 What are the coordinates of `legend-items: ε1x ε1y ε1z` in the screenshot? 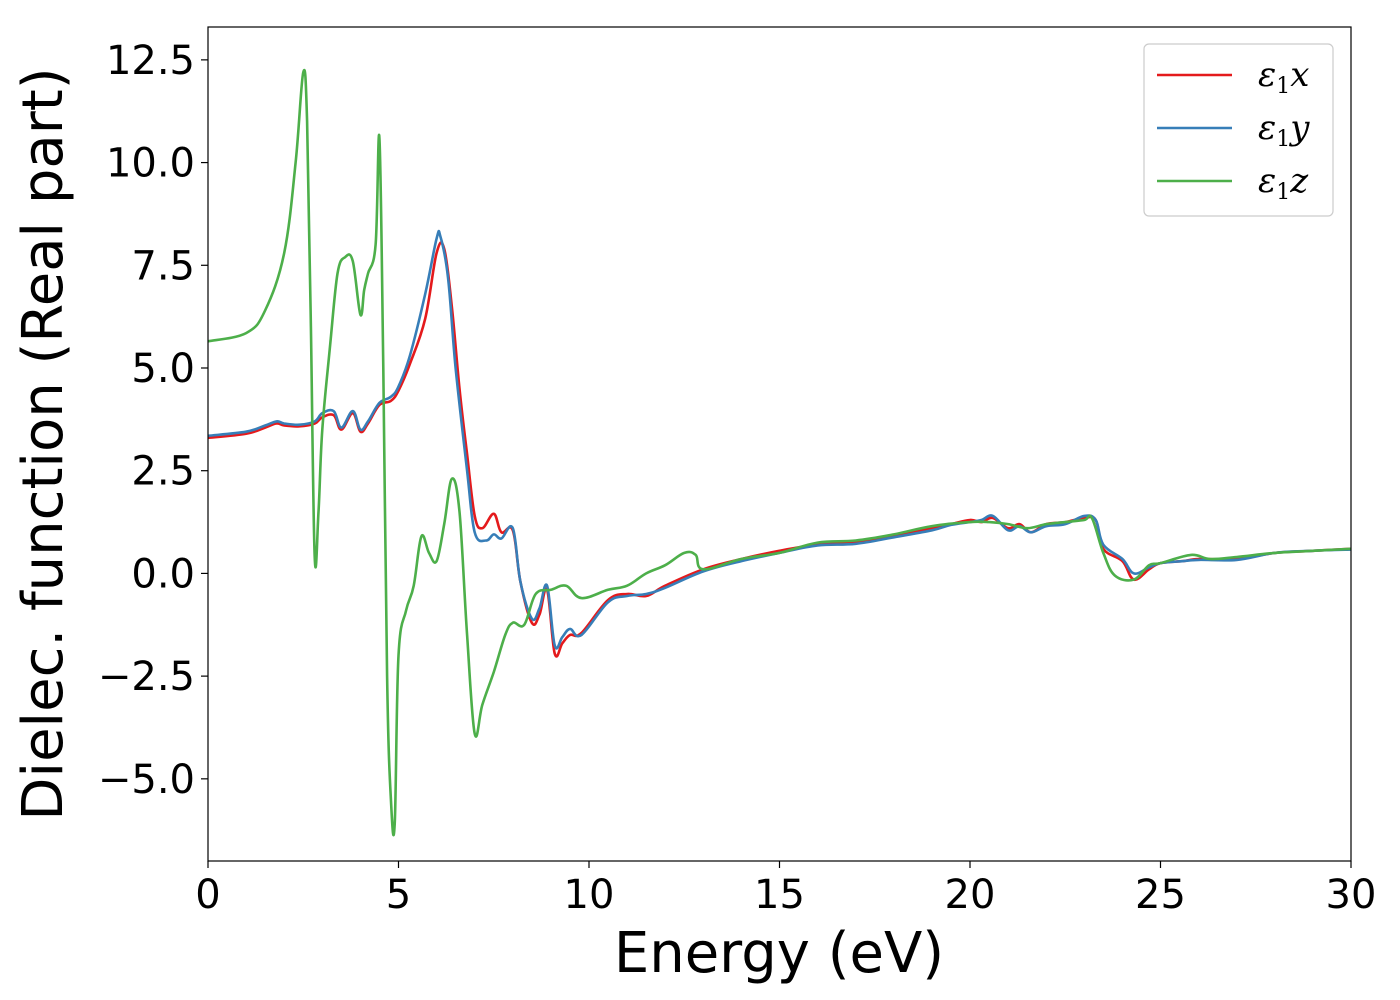 It's located at (1233, 130).